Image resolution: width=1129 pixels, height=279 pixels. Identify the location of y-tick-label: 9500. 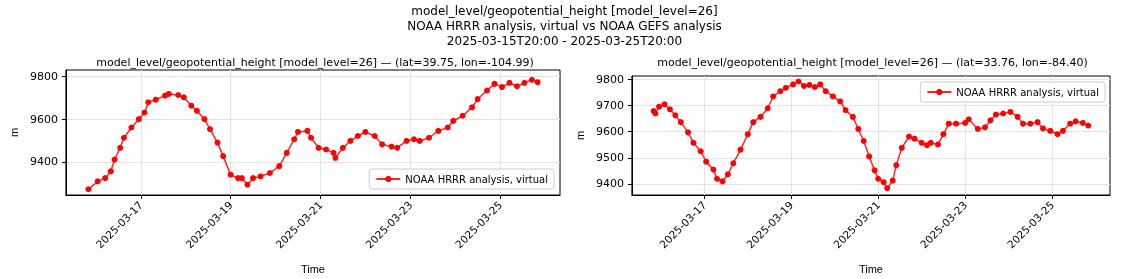
(609, 158).